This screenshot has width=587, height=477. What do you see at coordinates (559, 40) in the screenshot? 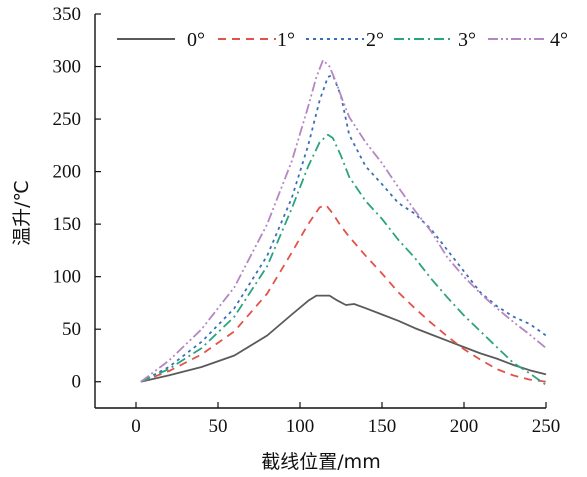
I see `legend-label-4: 4°` at bounding box center [559, 40].